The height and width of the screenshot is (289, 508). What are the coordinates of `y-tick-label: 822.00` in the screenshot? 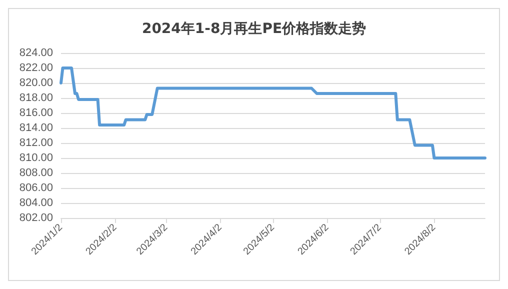 It's located at (36, 68).